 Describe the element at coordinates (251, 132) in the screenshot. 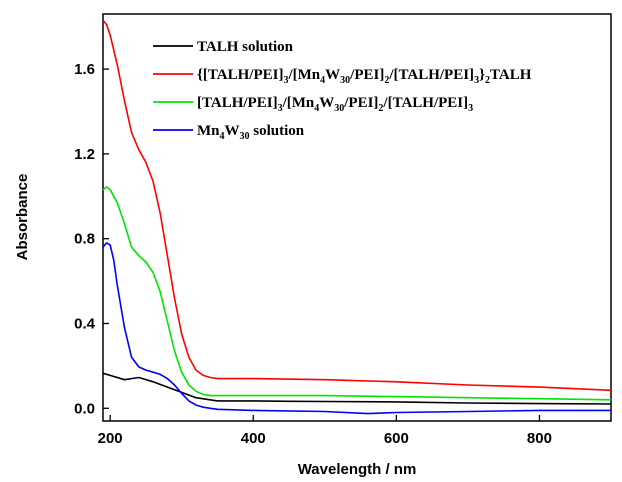

I see `legend-label-4: Mn4W30 solution` at that location.